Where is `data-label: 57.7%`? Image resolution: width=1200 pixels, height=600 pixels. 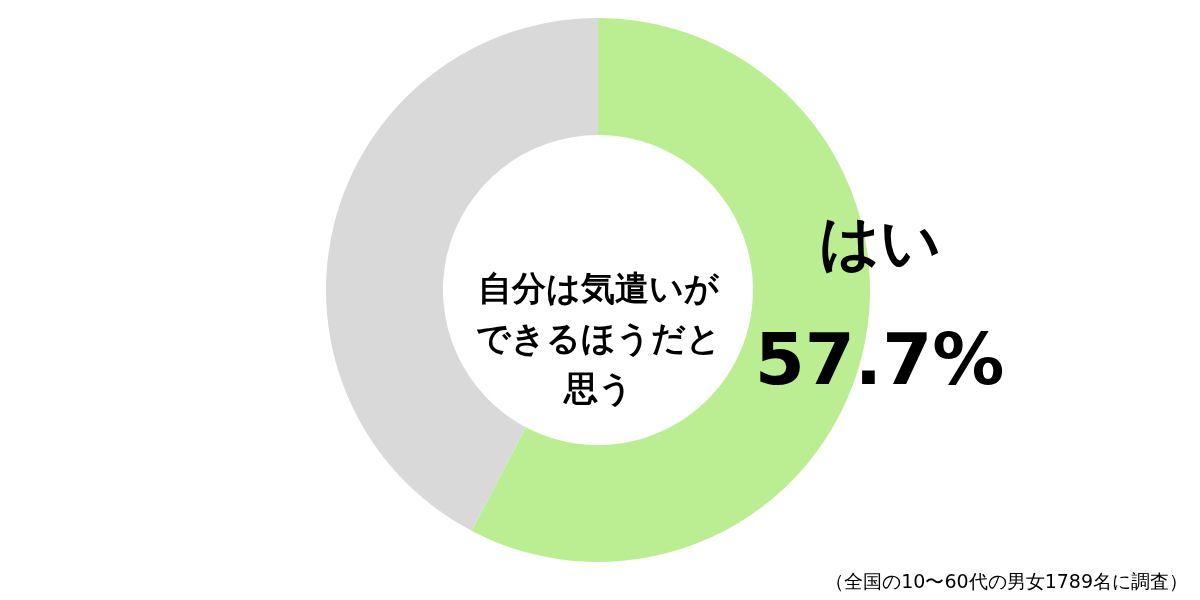 data-label: 57.7% is located at coordinates (879, 359).